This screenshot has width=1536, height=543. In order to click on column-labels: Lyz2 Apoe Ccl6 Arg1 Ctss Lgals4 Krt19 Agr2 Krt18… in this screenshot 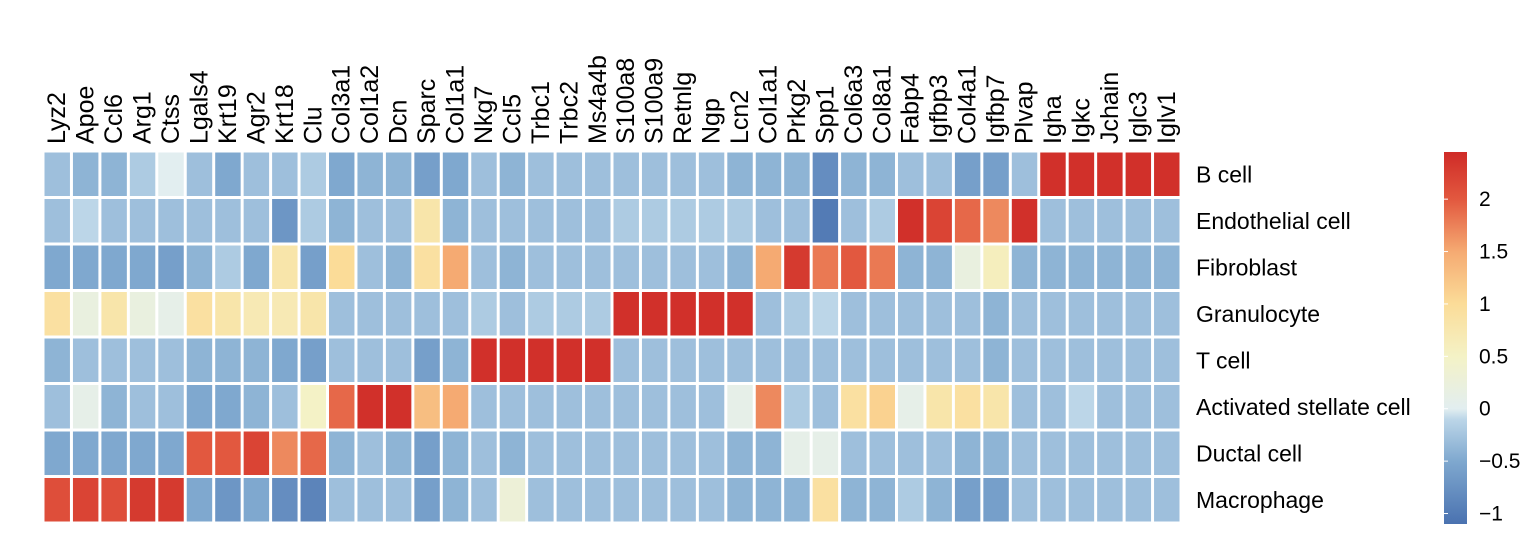, I will do `click(612, 99)`.